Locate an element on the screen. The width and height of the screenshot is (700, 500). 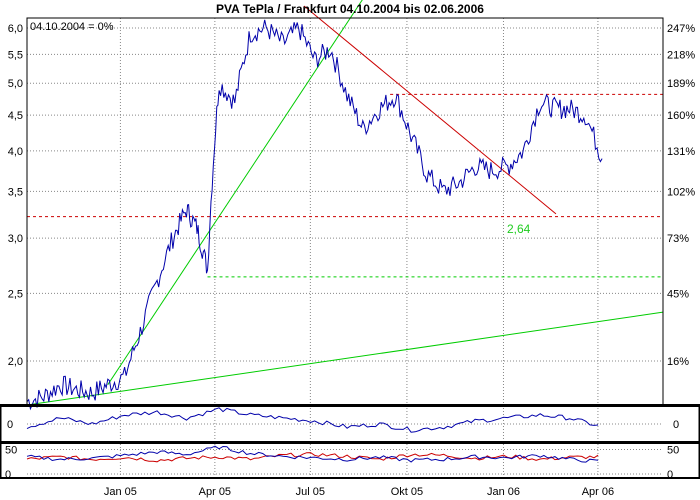
y-right-tick-label: 218% is located at coordinates (681, 55).